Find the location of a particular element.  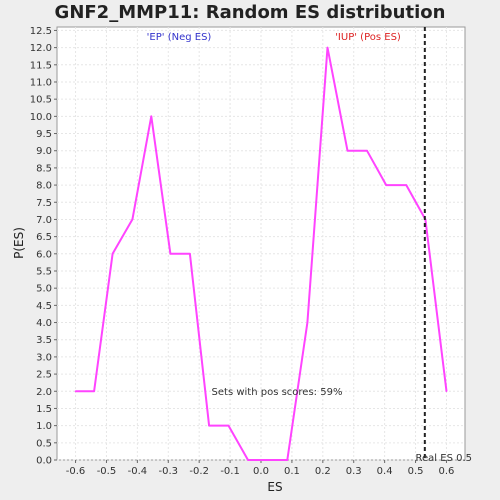

chart-title: GNF2_MMP11: Random ES distribution is located at coordinates (250, 12).